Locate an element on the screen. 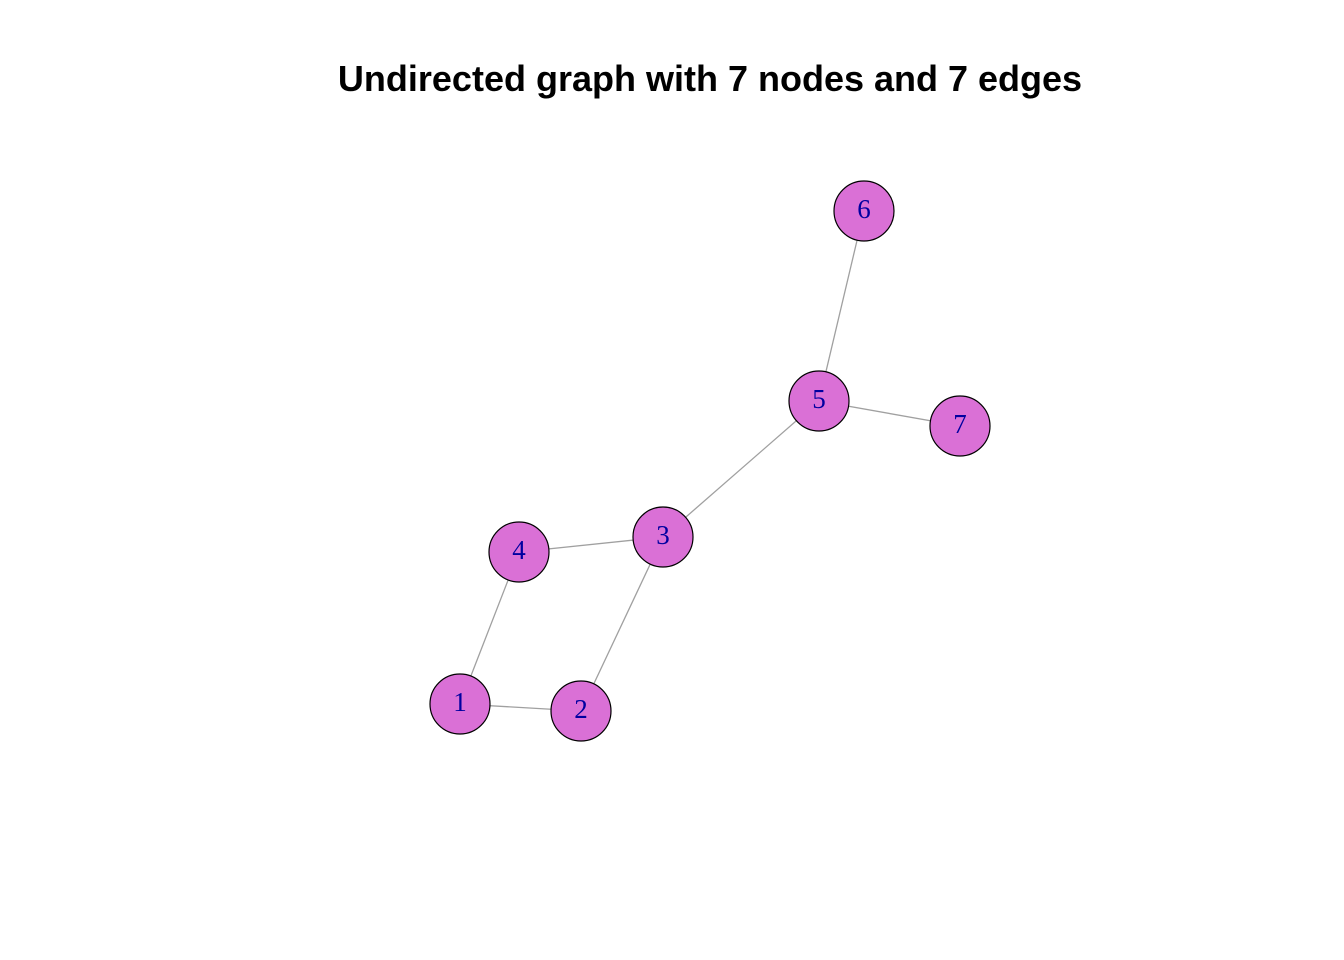 The height and width of the screenshot is (960, 1344). node-5: 5 is located at coordinates (819, 401).